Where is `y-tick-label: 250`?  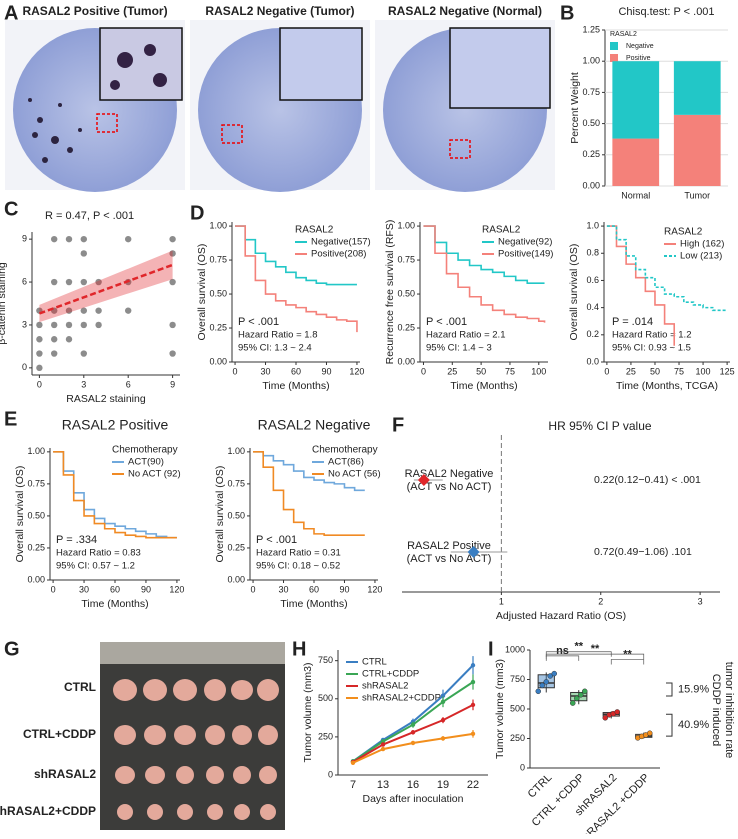 y-tick-label: 250 is located at coordinates (325, 736).